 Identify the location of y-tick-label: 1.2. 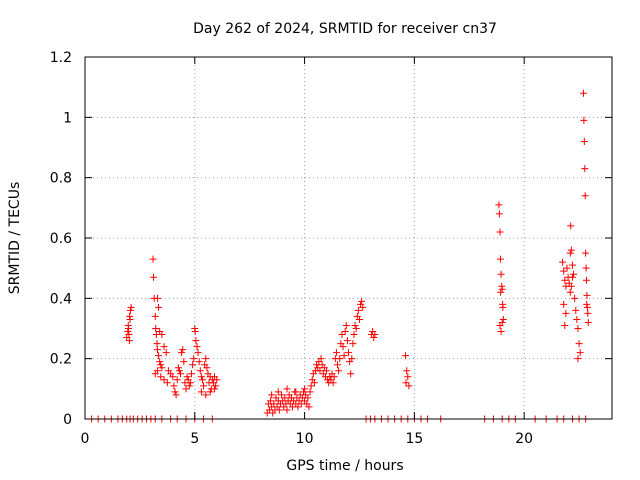
(61, 58).